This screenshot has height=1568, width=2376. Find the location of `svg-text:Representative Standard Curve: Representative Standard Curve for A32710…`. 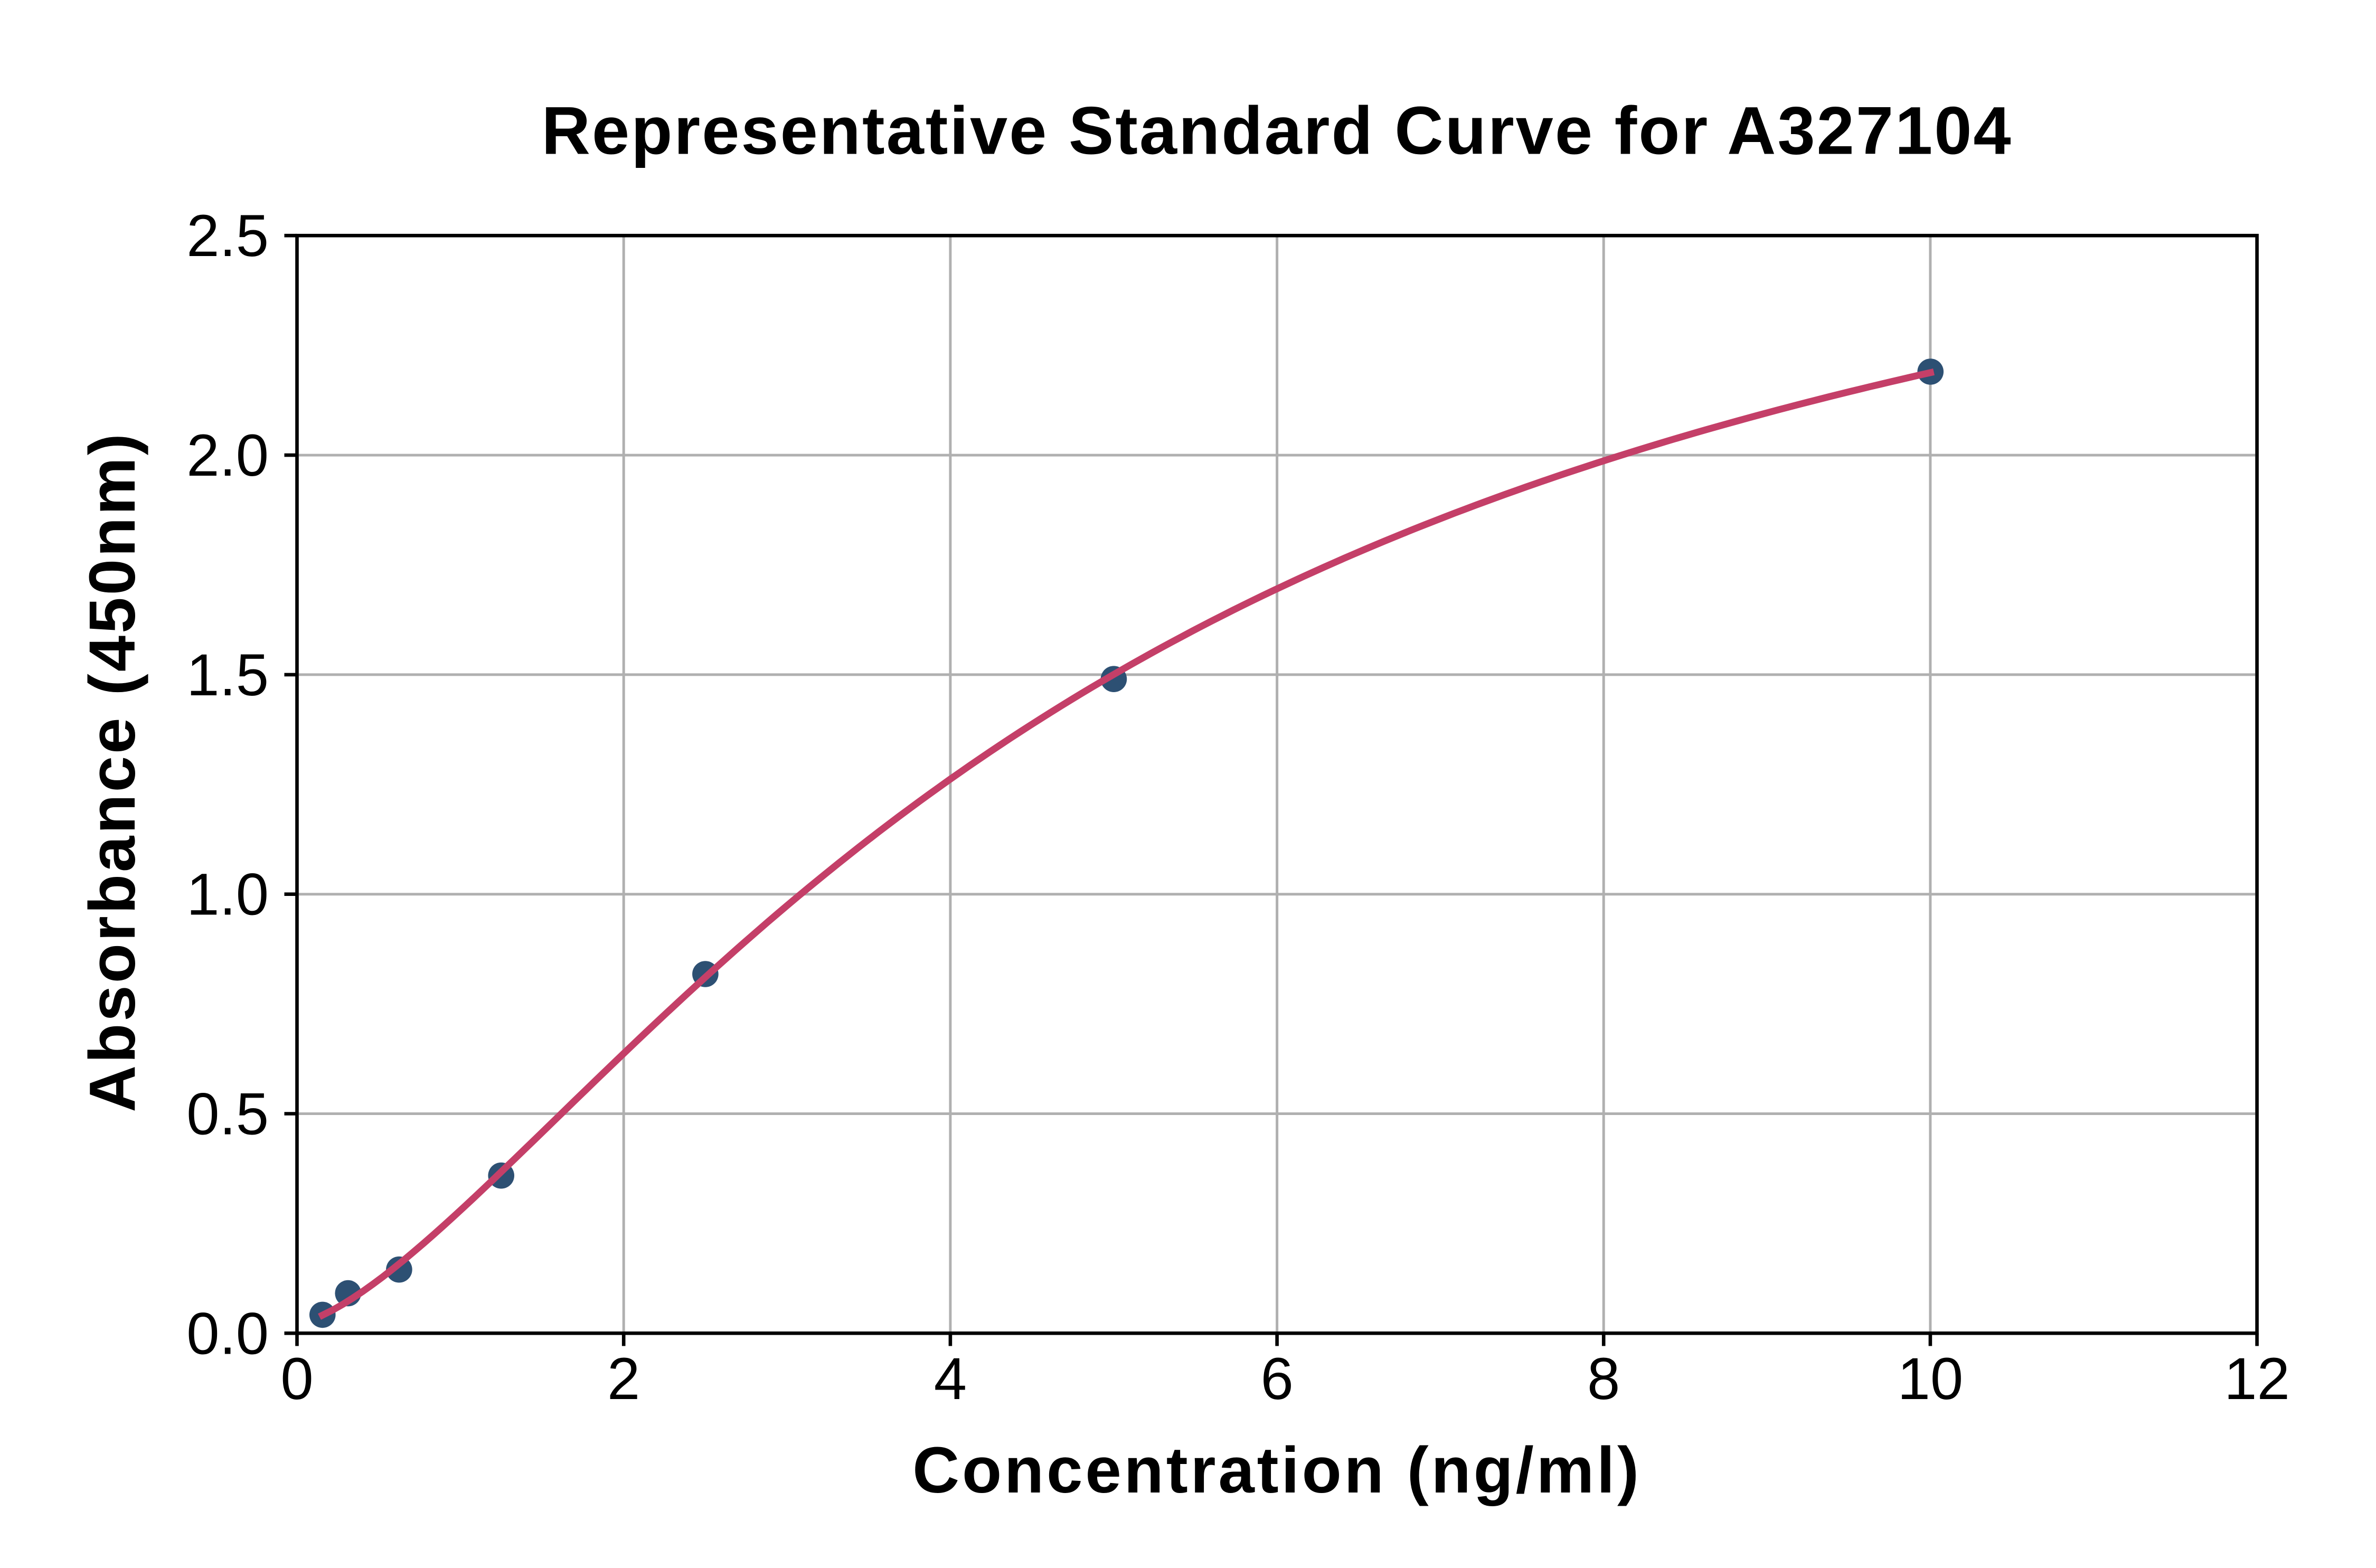

svg-text:Representative Standard Curve: Representative Standard Curve for A32710… is located at coordinates (1278, 131).